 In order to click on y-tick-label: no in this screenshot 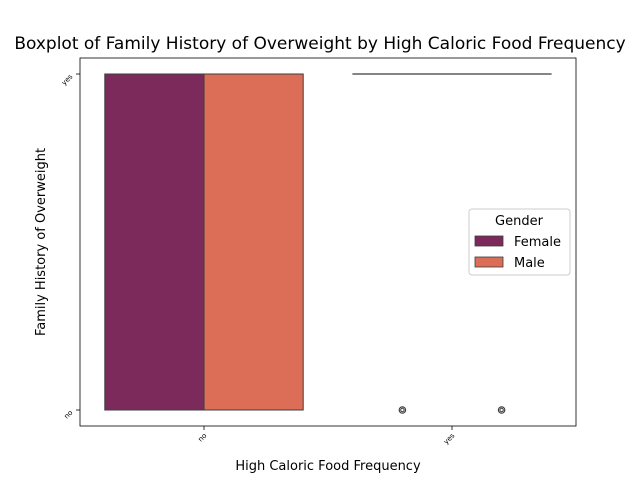, I will do `click(69, 415)`.